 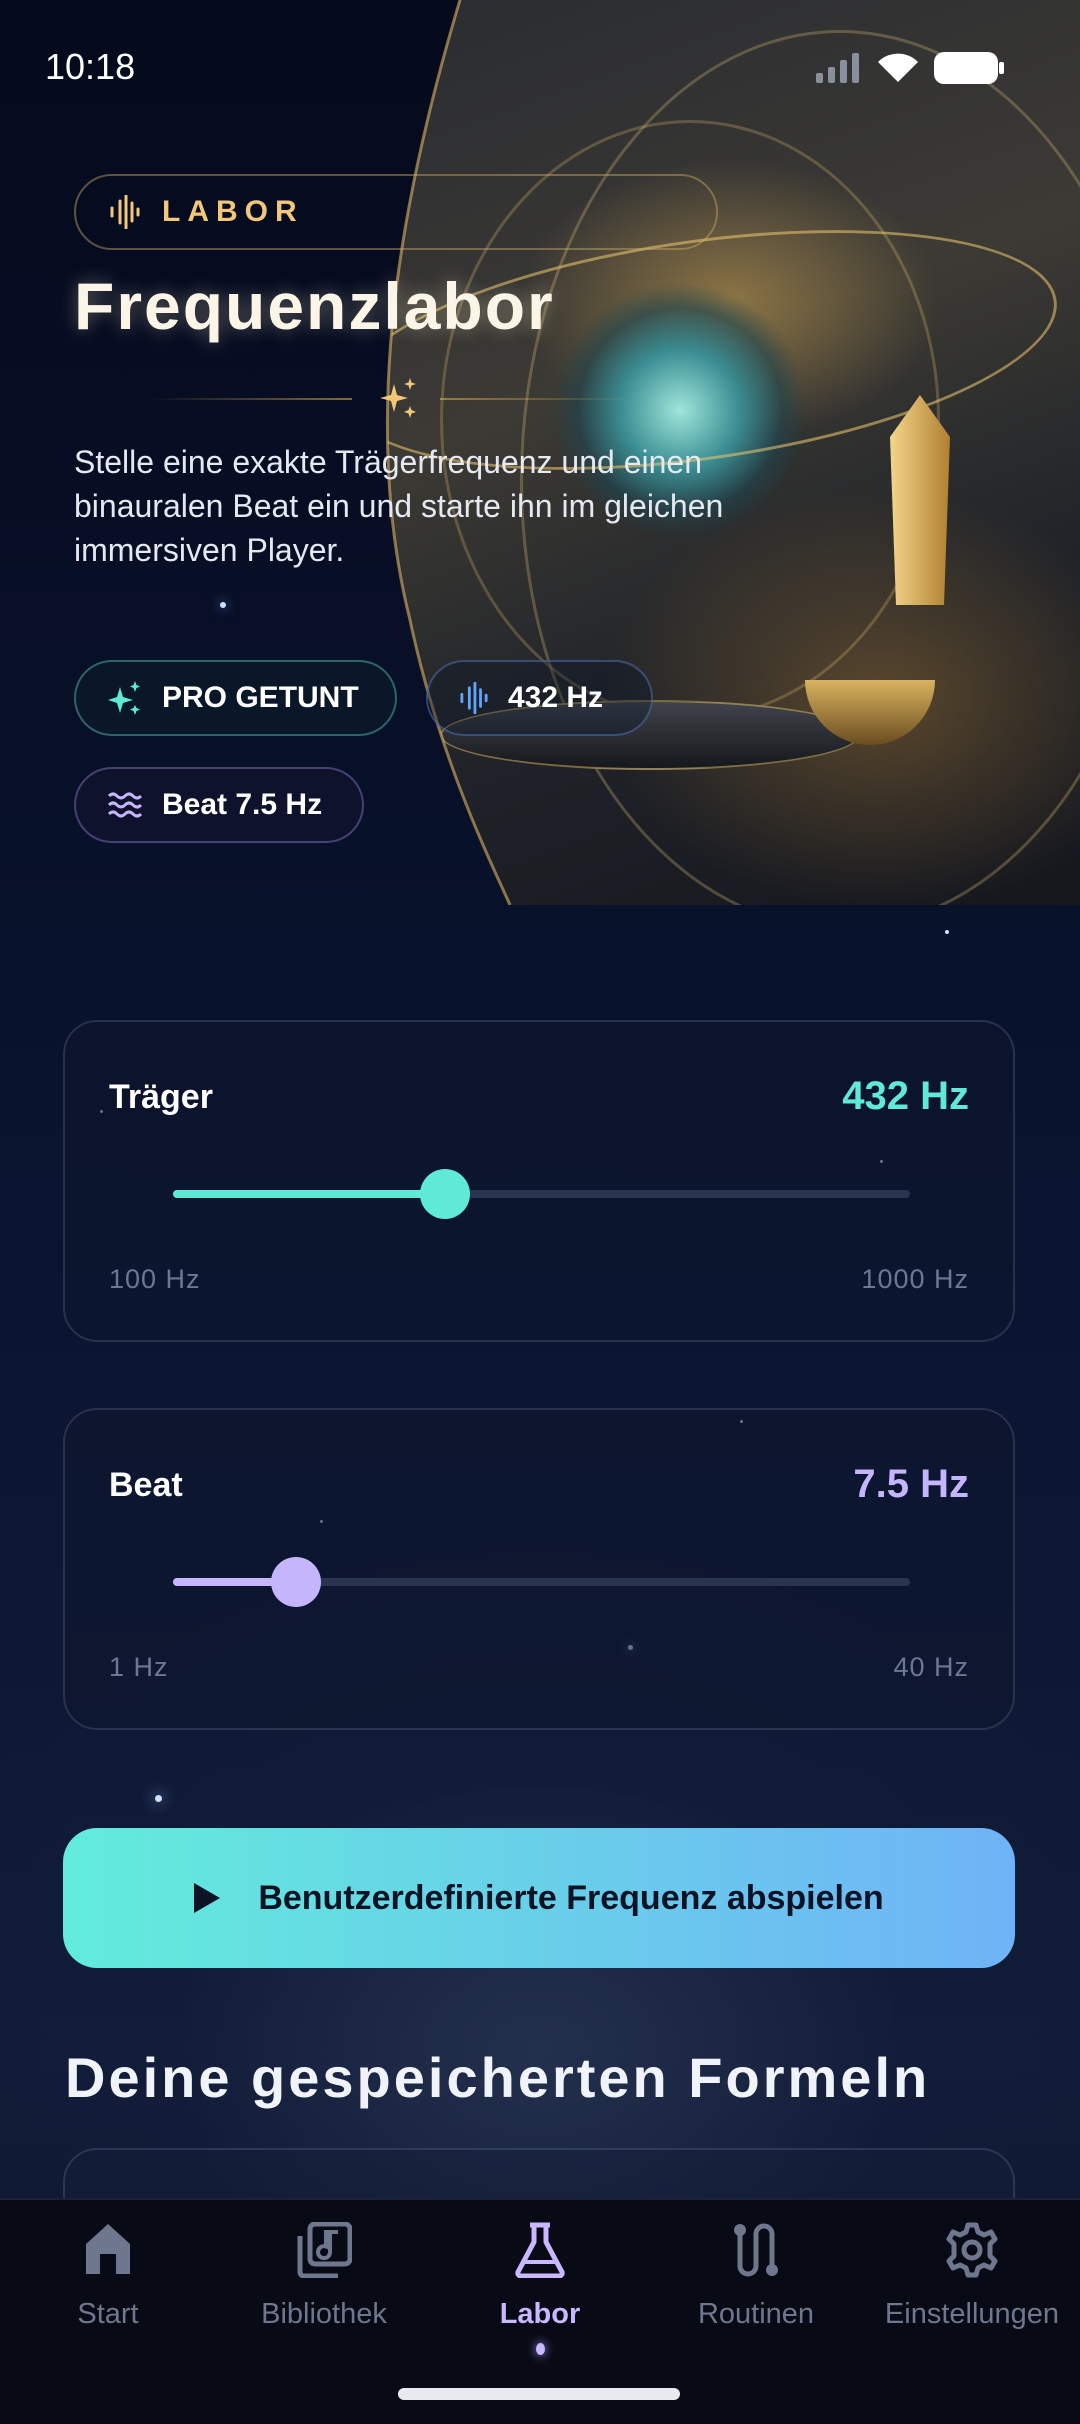 What do you see at coordinates (898, 67) in the screenshot?
I see `wifi-icon` at bounding box center [898, 67].